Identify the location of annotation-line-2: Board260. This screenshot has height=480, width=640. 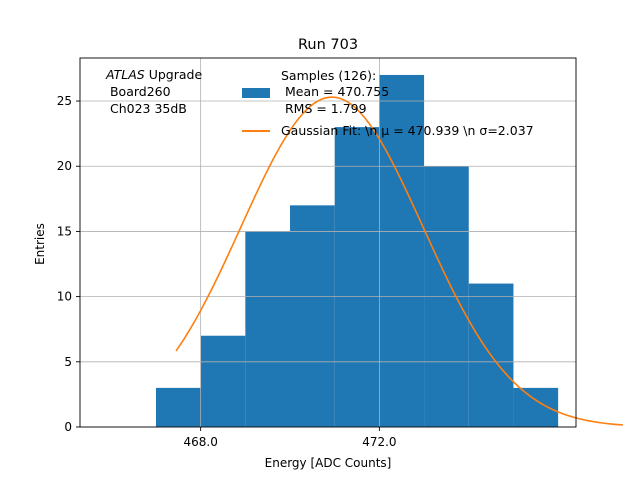
(138, 91).